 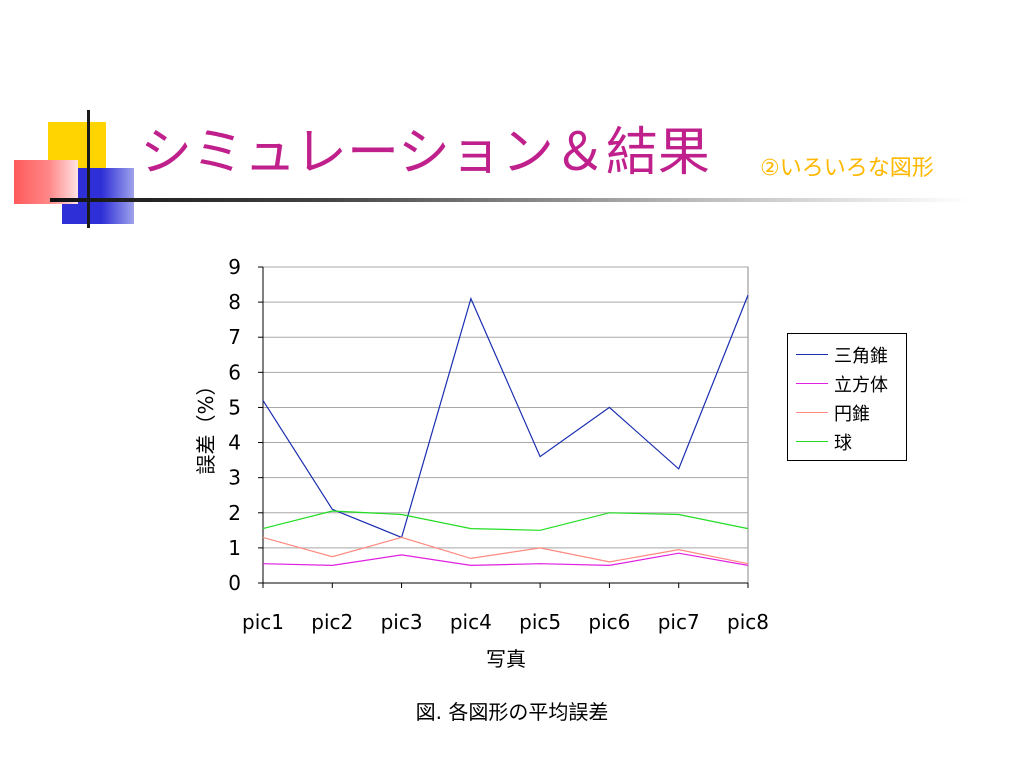 What do you see at coordinates (234, 302) in the screenshot?
I see `y-tick-label: 8` at bounding box center [234, 302].